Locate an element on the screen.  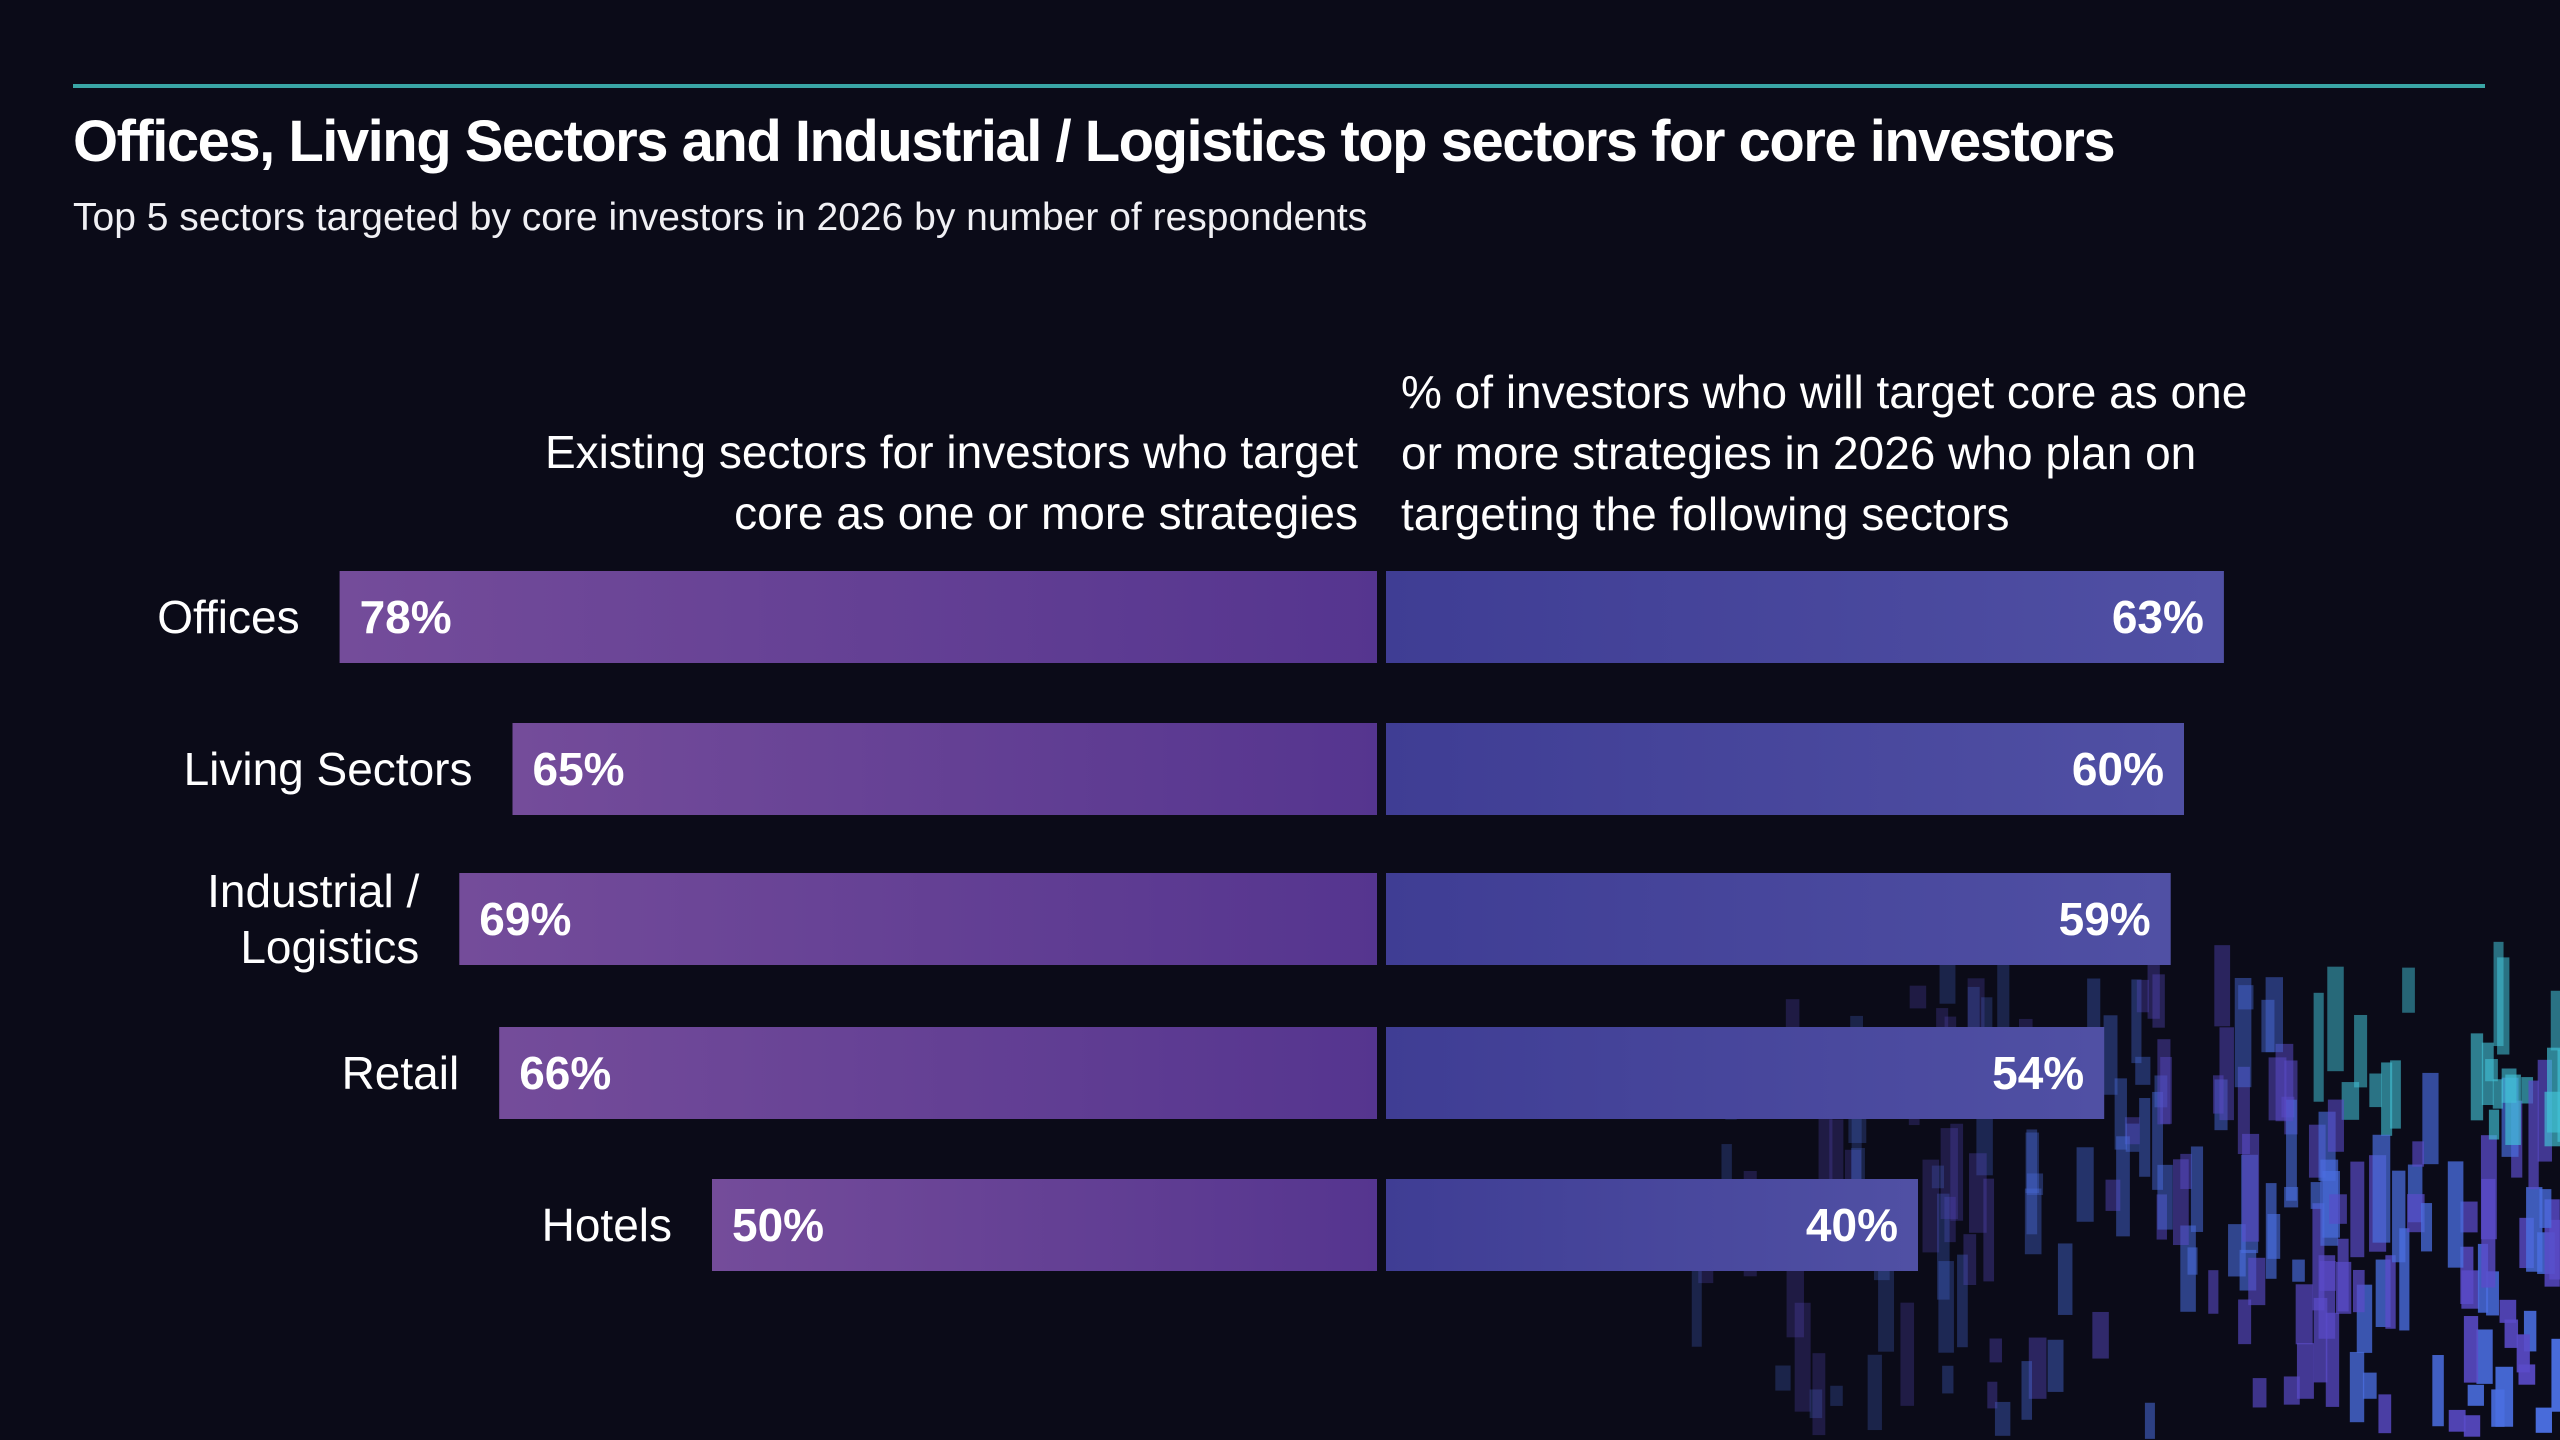
left-header-line: core as one or more strategies is located at coordinates (1046, 513).